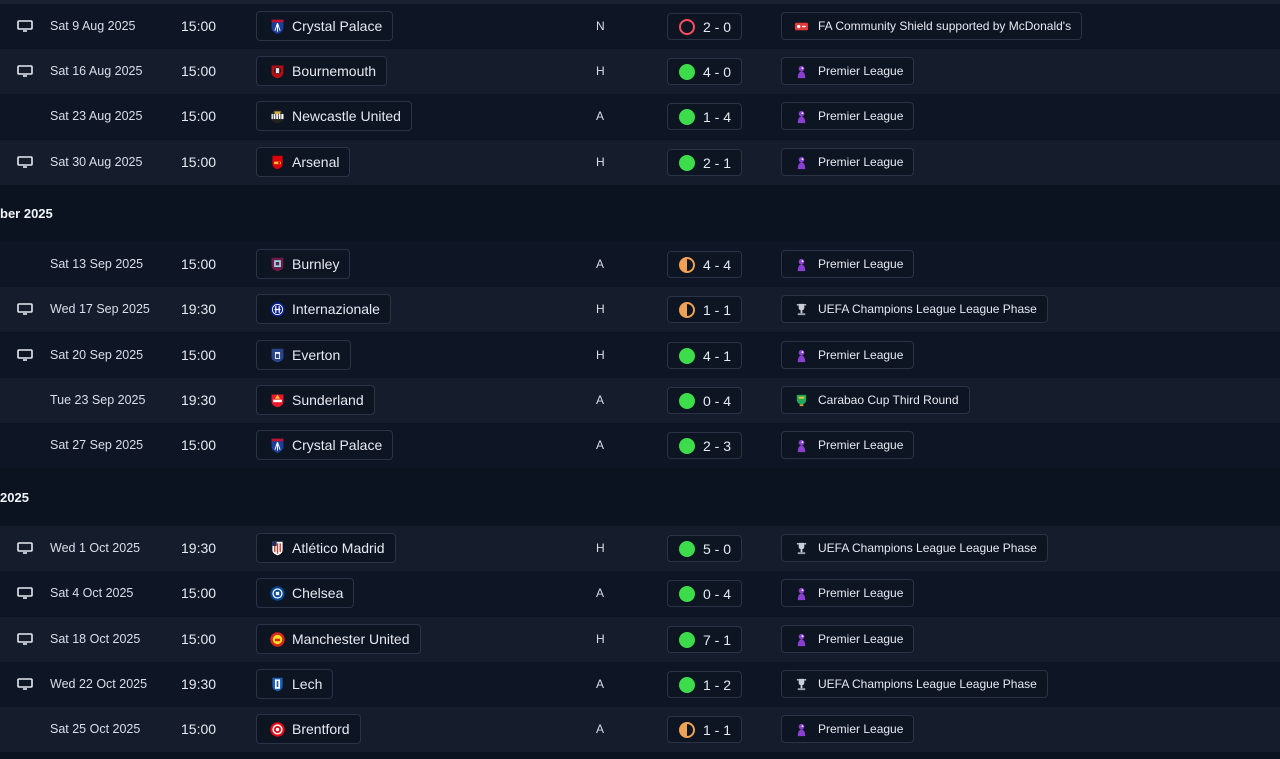  I want to click on opponent-button: Brentford, so click(308, 729).